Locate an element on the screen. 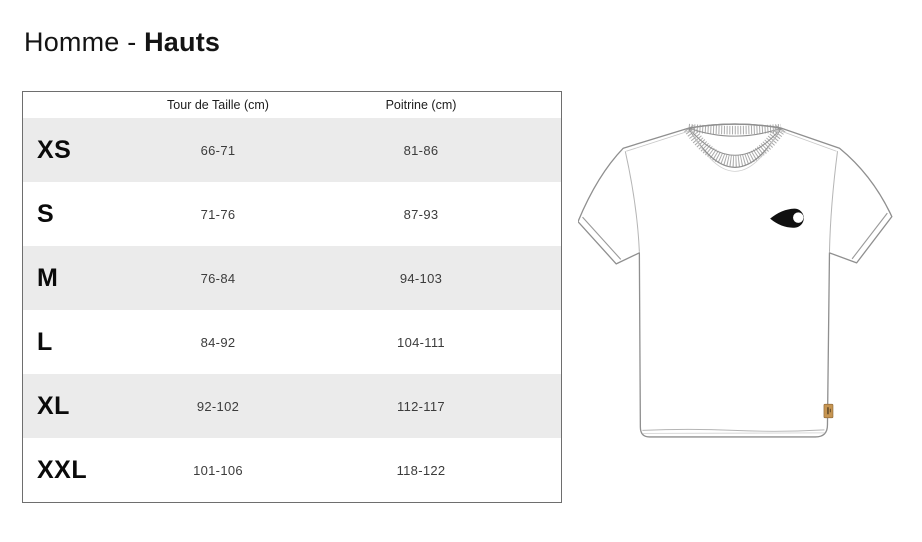 This screenshot has width=922, height=542. collar-front-ribbing is located at coordinates (735, 145).